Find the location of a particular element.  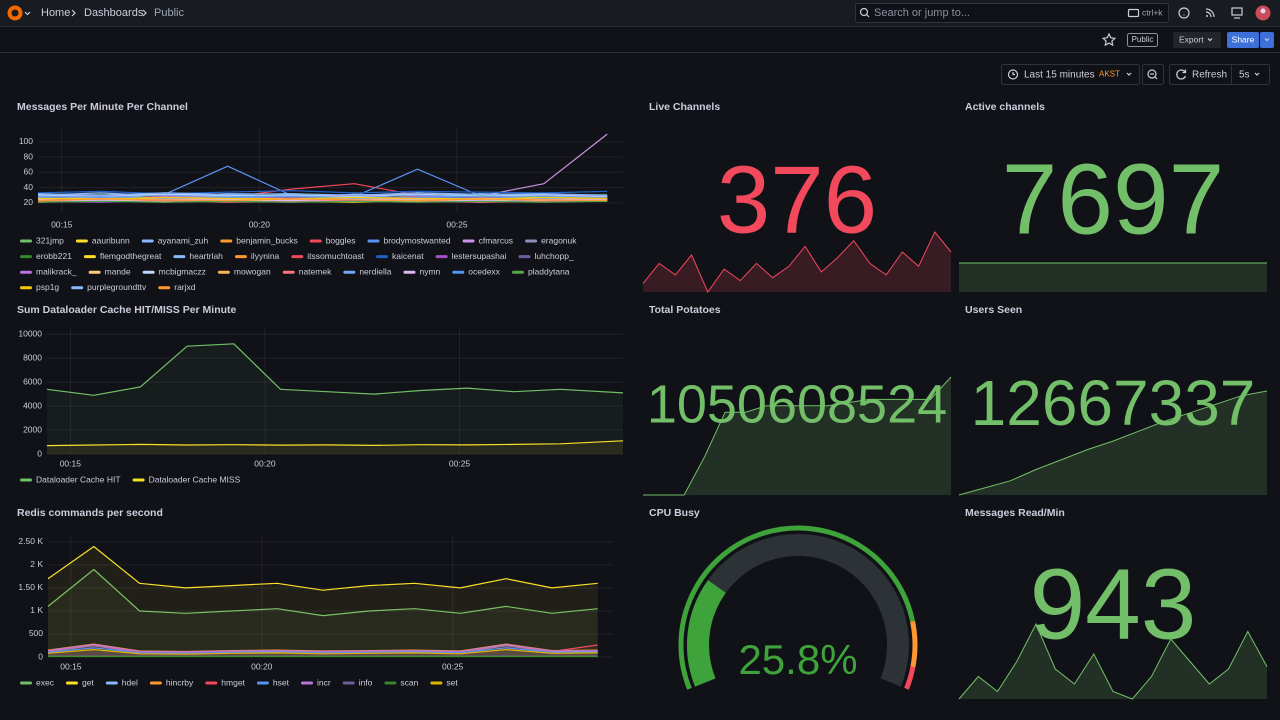

panel: Messages Read/Min 943 is located at coordinates (1113, 603).